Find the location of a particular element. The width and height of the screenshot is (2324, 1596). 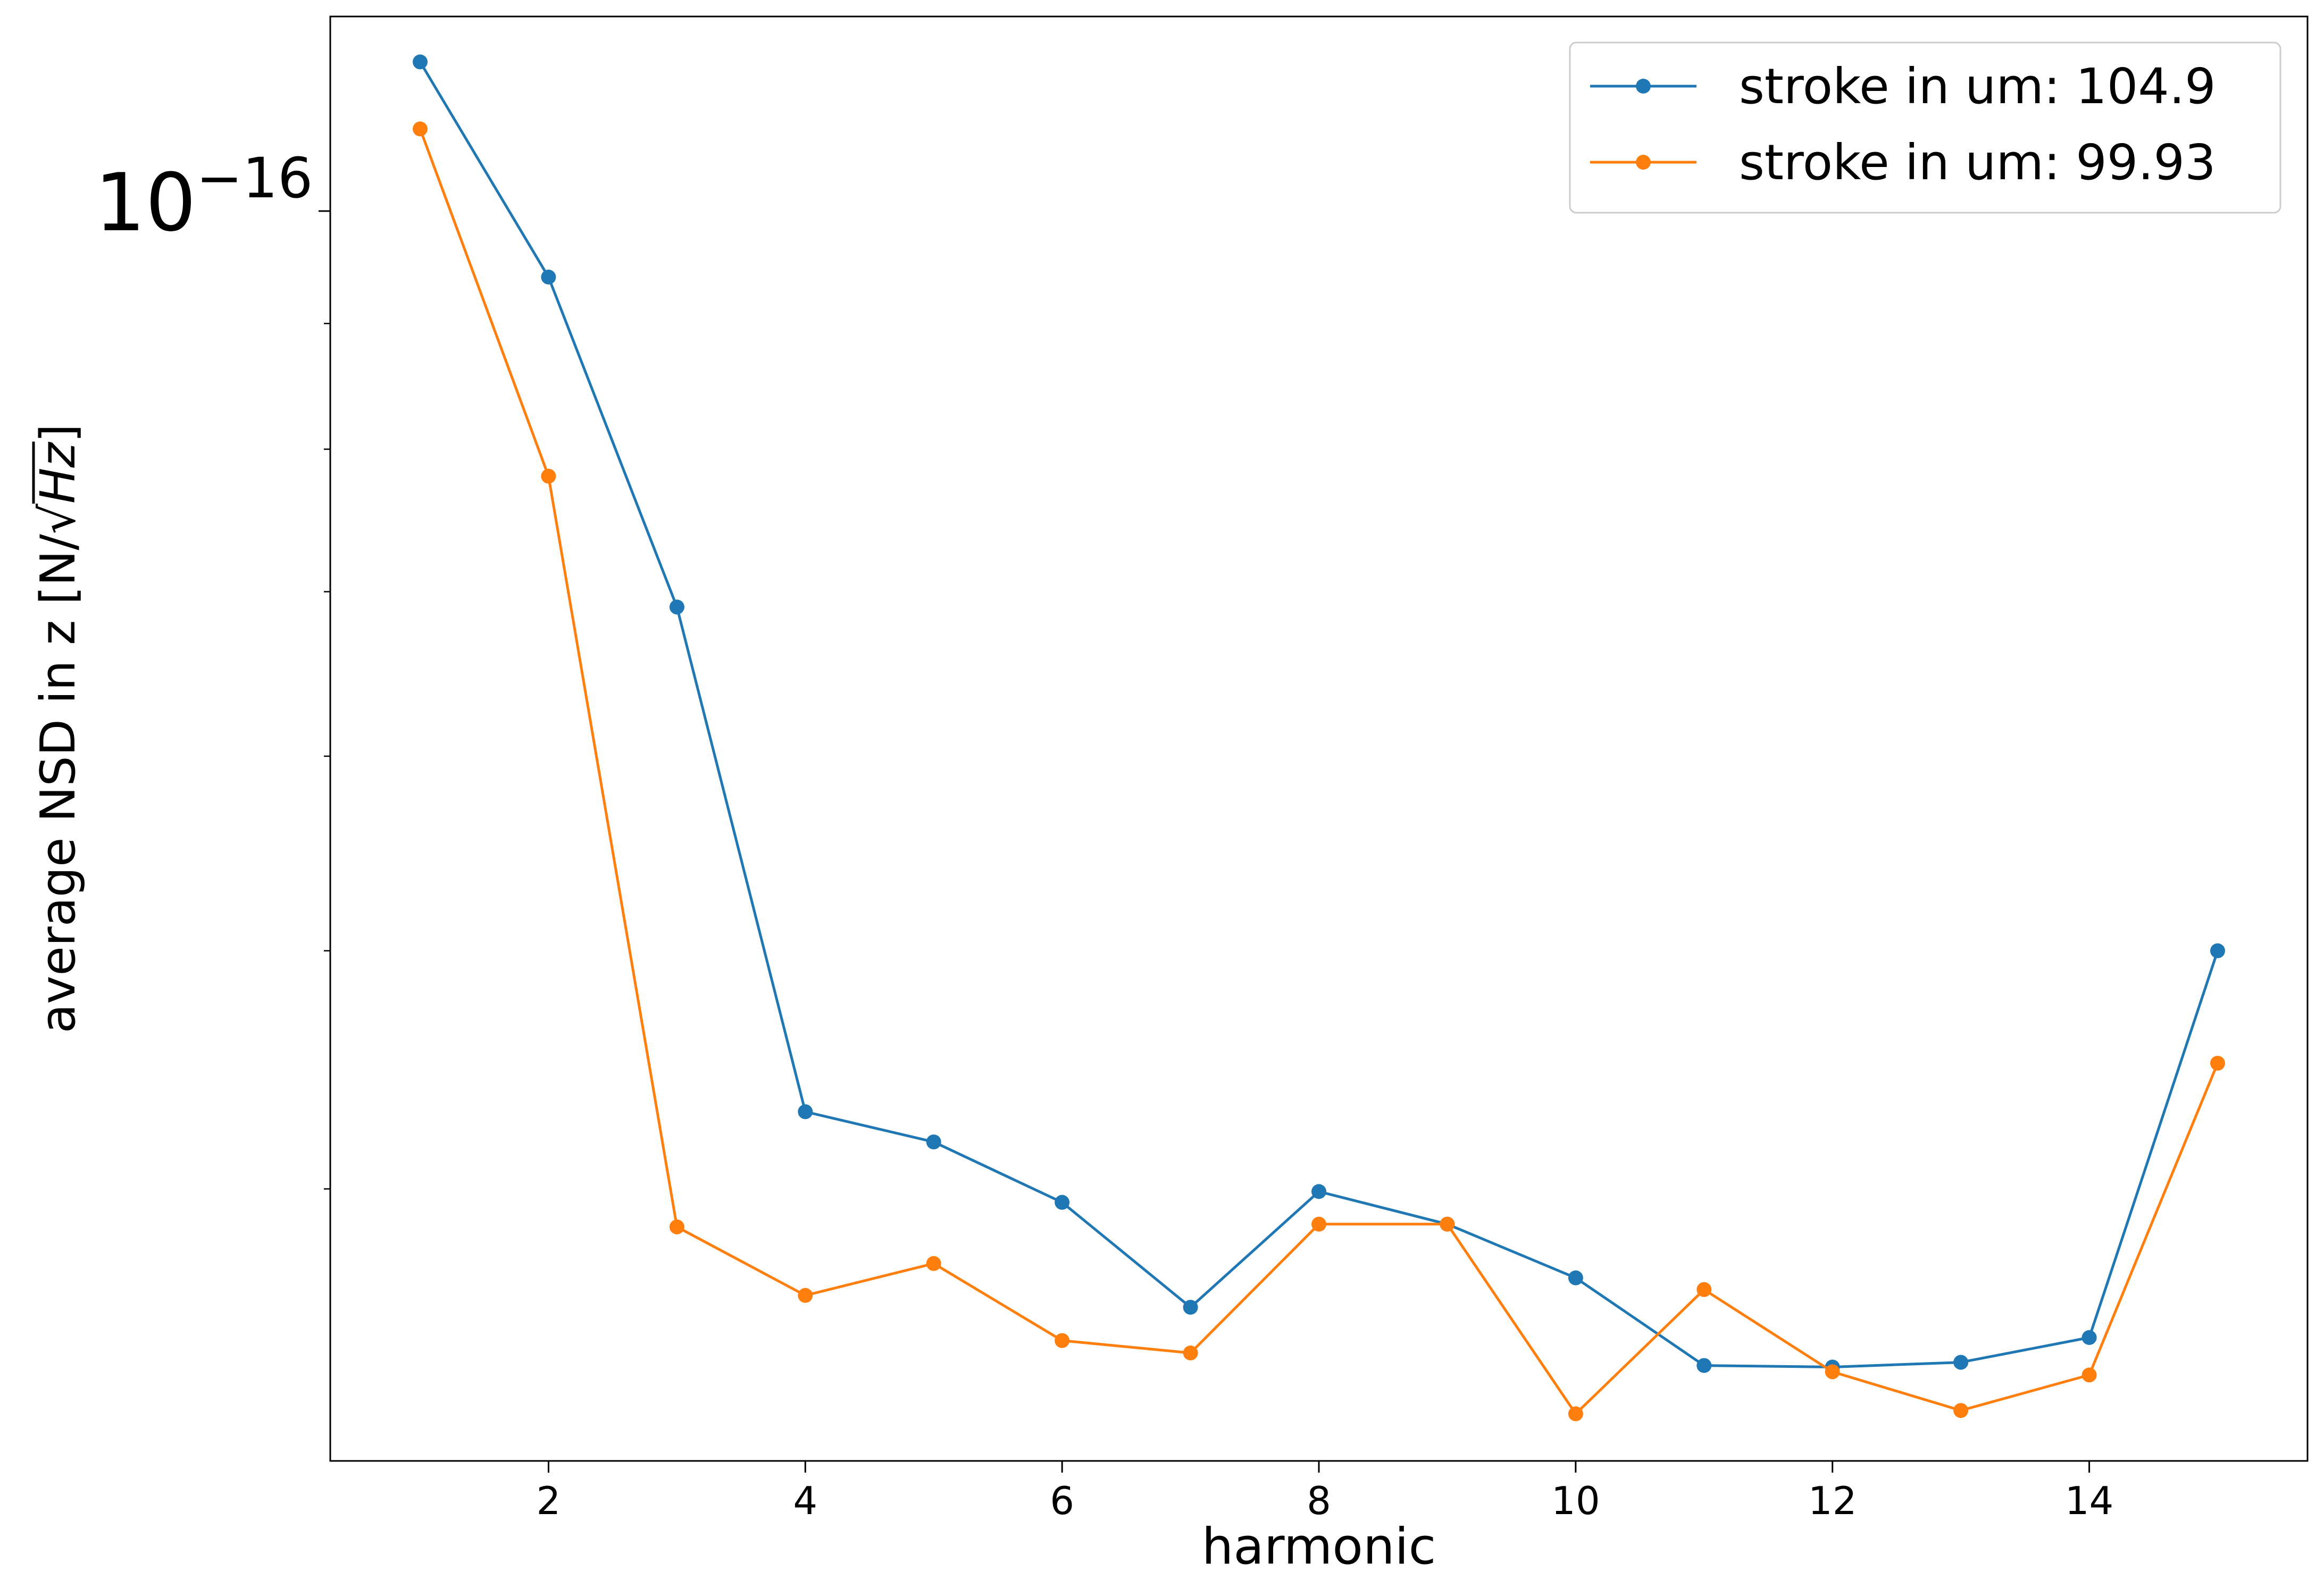

sqrt-symbol: √ is located at coordinates (58, 518).